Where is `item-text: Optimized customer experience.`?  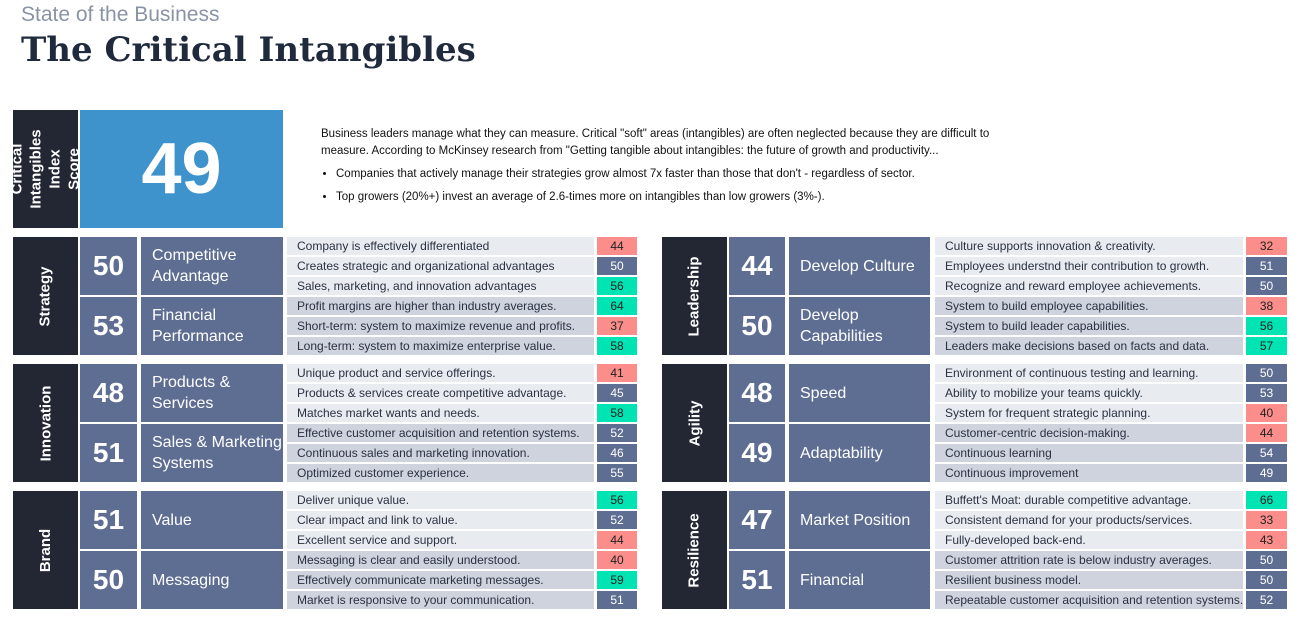
item-text: Optimized customer experience. is located at coordinates (440, 473).